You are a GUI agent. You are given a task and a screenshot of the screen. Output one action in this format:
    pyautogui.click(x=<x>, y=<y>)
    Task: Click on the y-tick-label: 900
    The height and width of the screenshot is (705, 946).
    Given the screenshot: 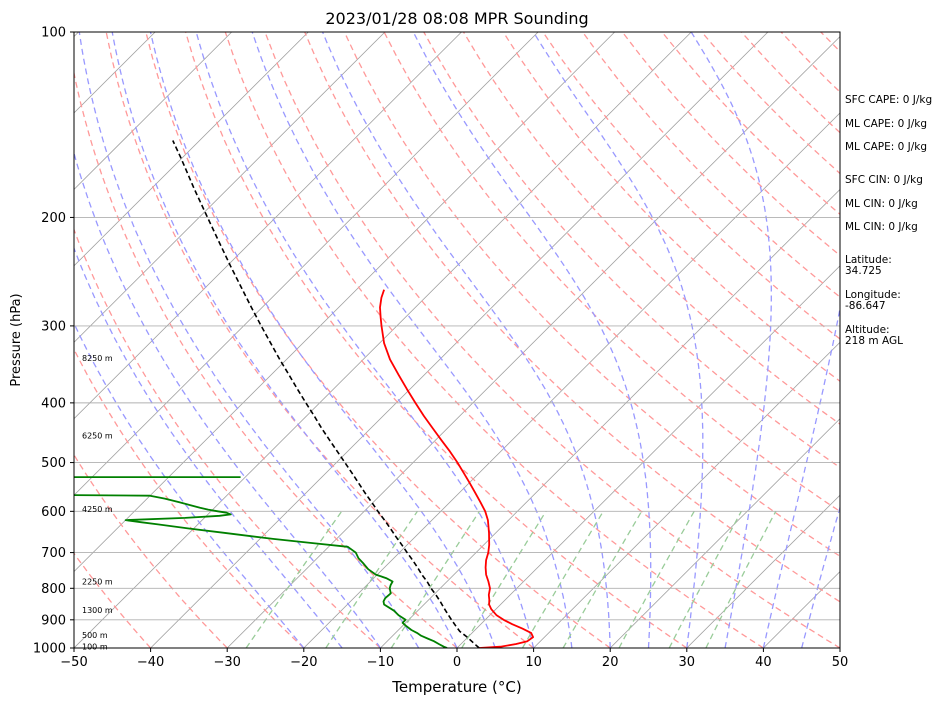 What is the action you would take?
    pyautogui.click(x=53, y=620)
    